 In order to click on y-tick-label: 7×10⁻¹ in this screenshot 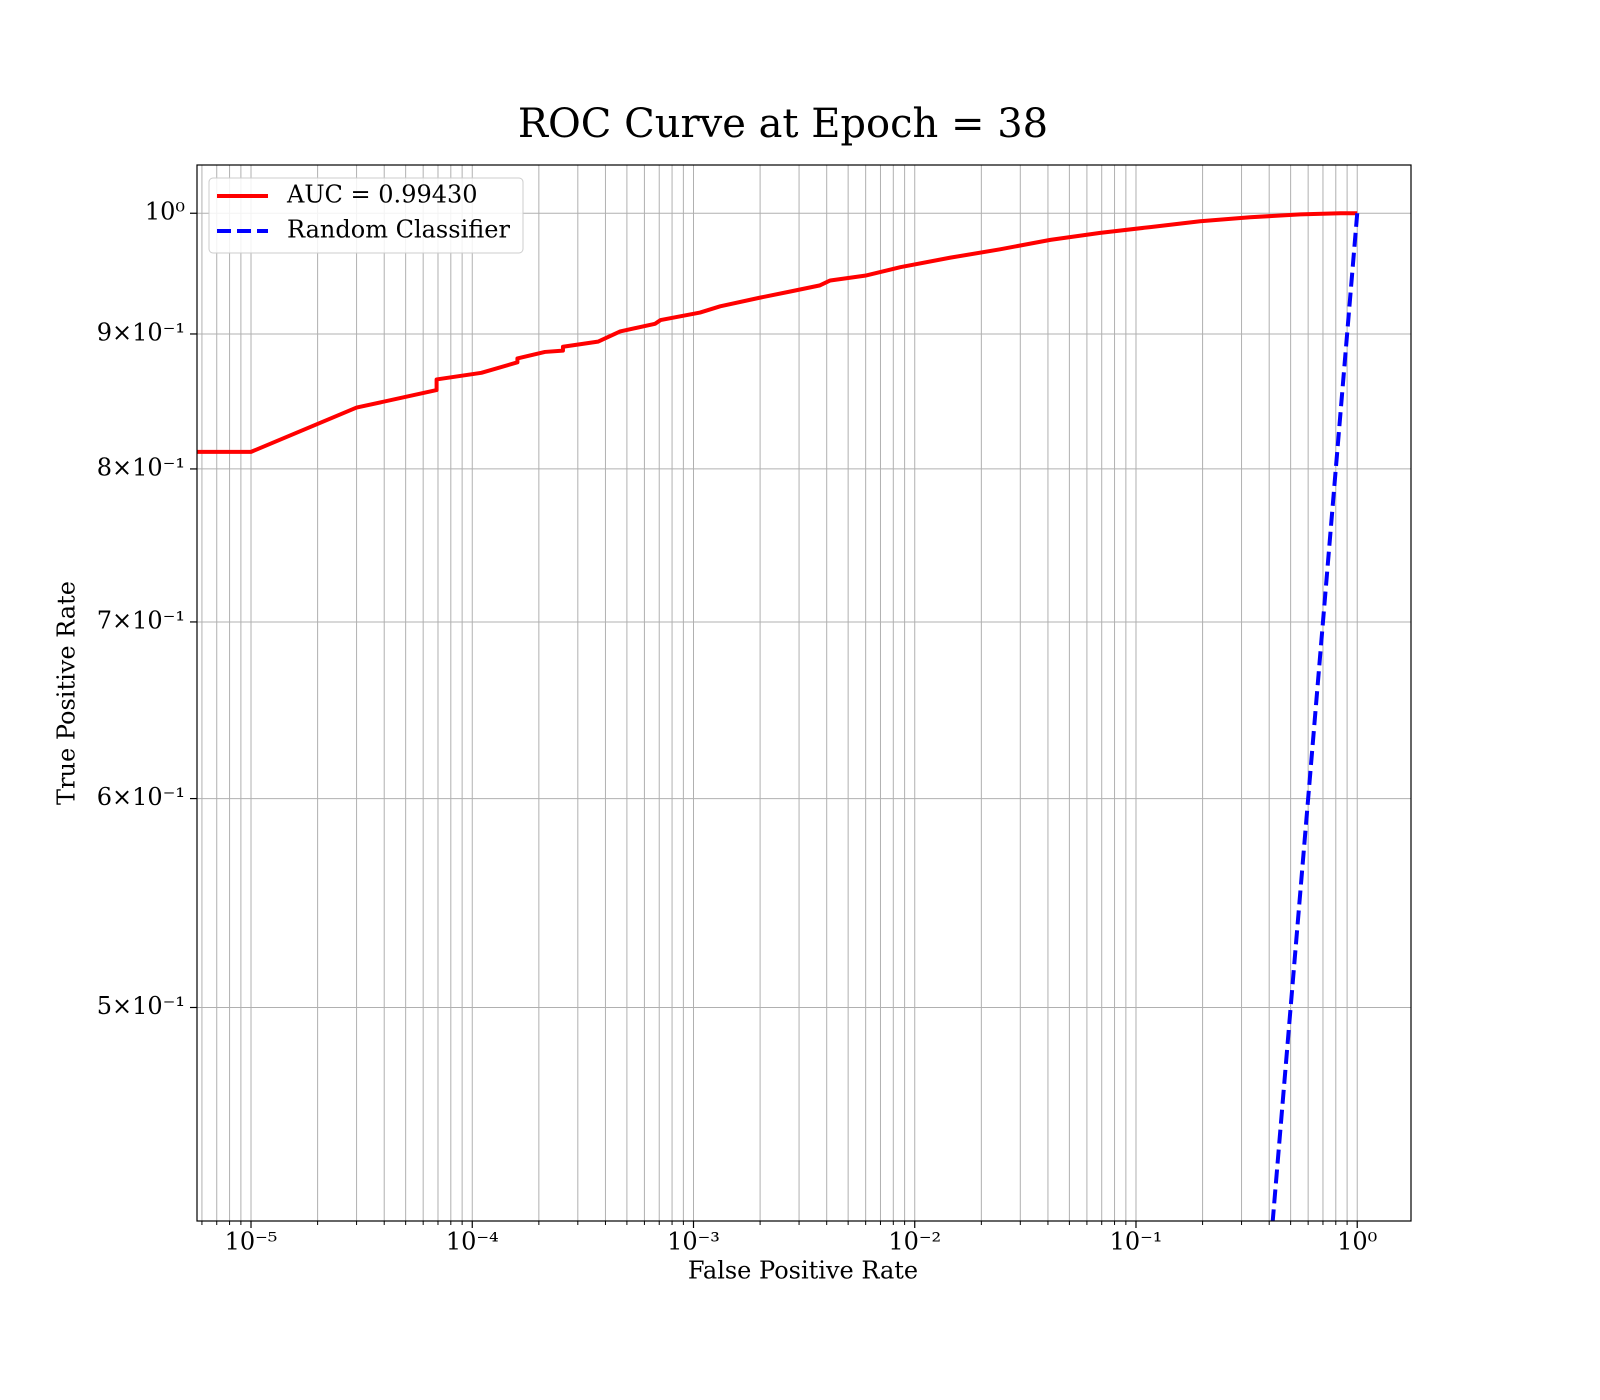, I will do `click(141, 620)`.